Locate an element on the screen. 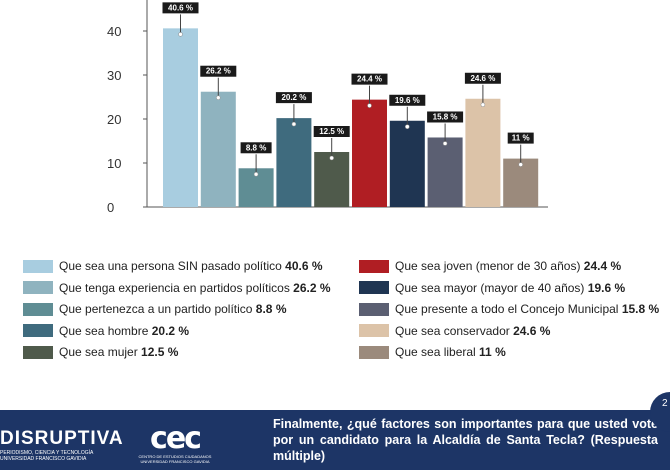 The height and width of the screenshot is (470, 670). data-label: 24.4 % is located at coordinates (369, 79).